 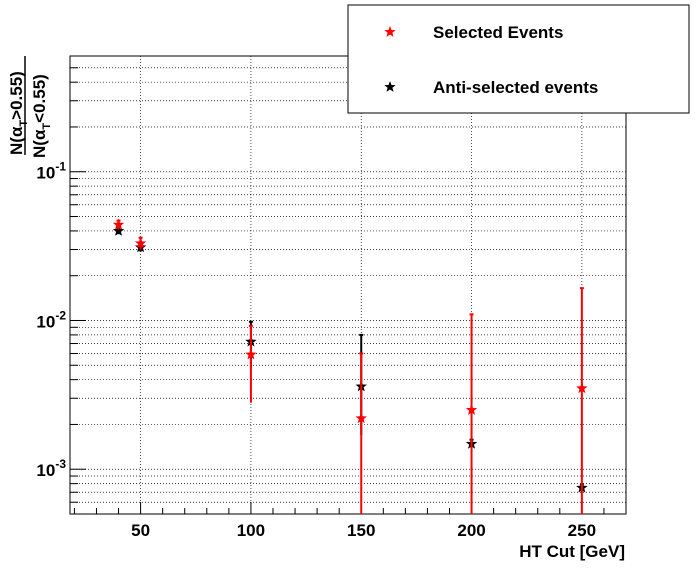 What do you see at coordinates (51, 468) in the screenshot?
I see `y-tick-label: 10⁻³` at bounding box center [51, 468].